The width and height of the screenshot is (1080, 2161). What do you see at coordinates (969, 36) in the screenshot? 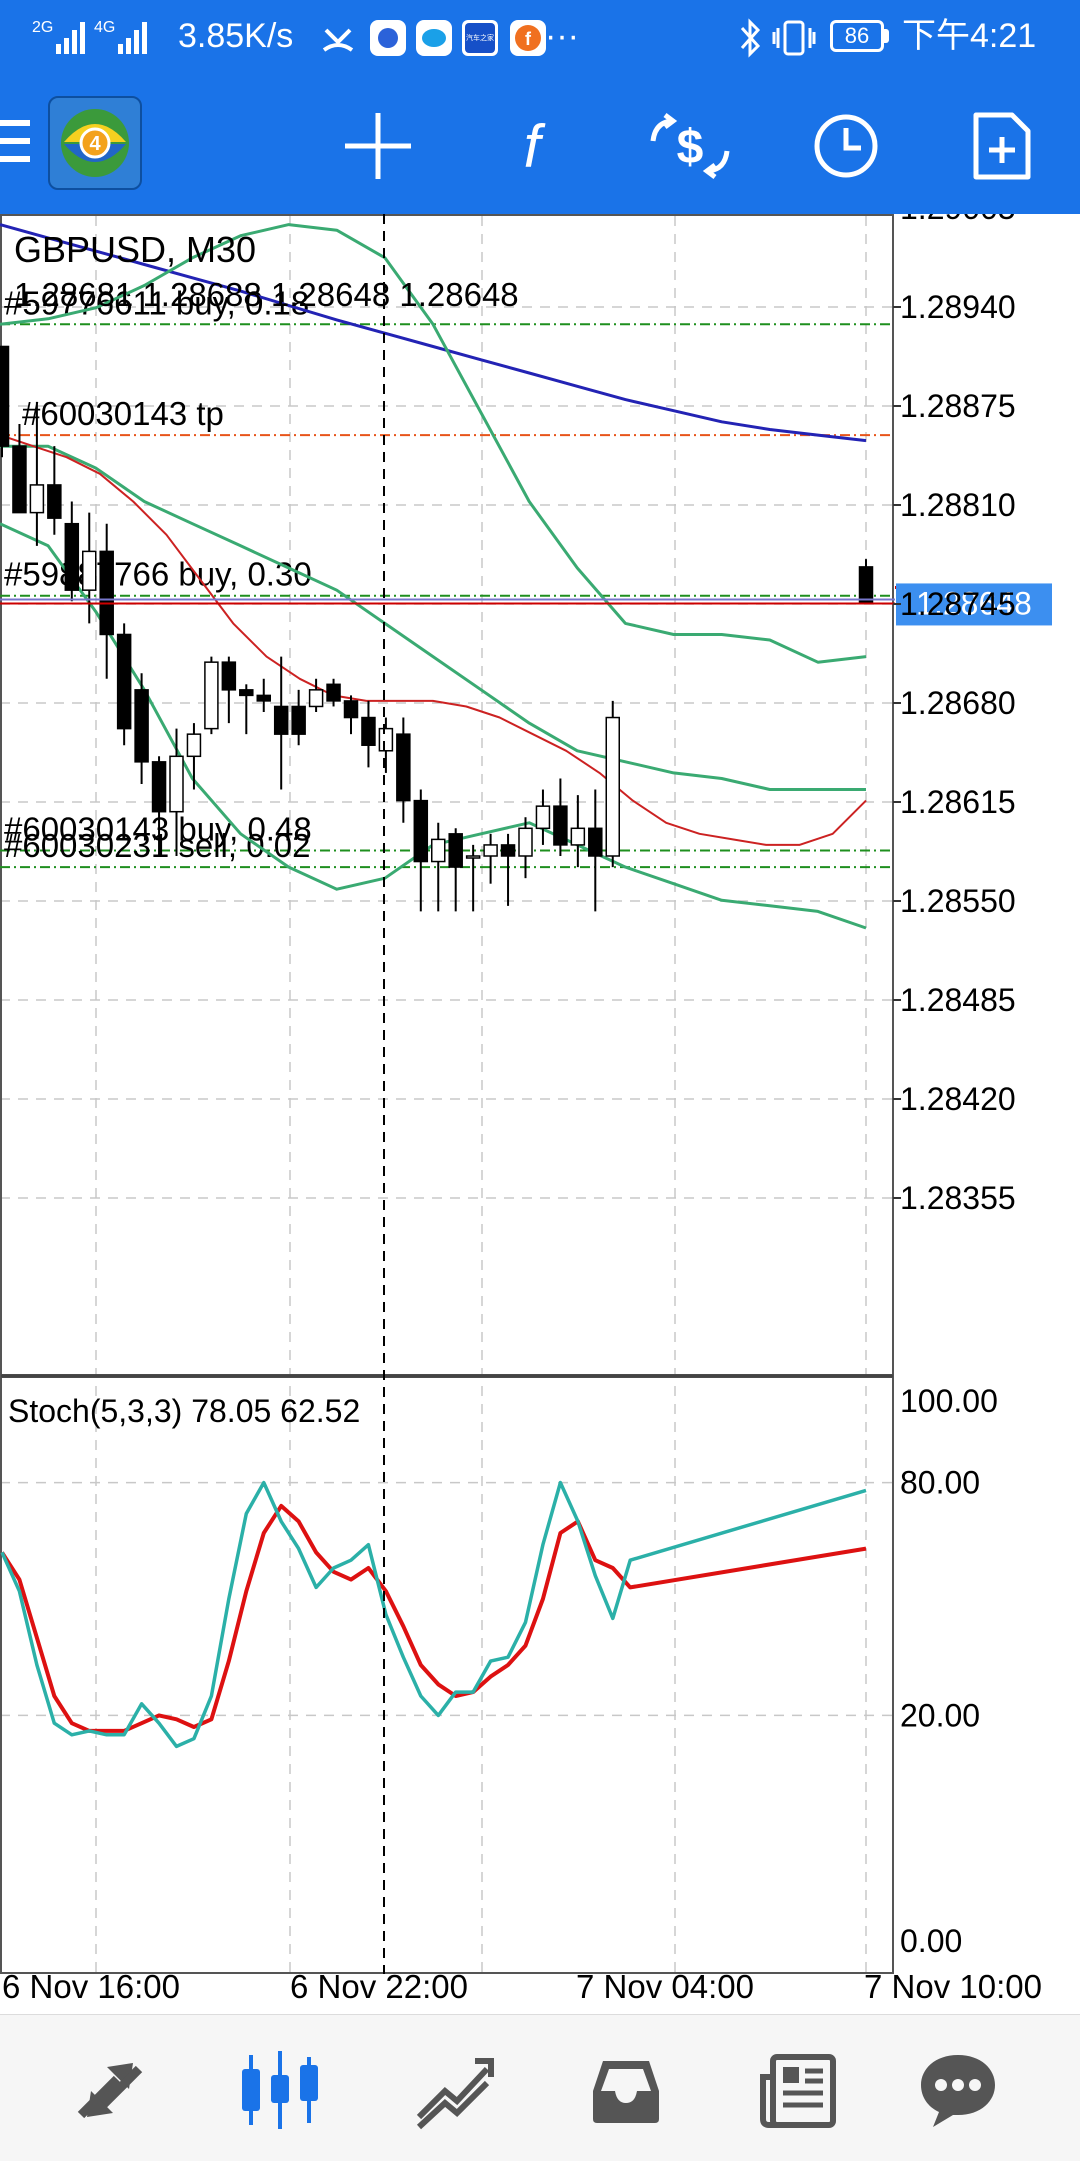
I see `clock-time: 下午4:21` at bounding box center [969, 36].